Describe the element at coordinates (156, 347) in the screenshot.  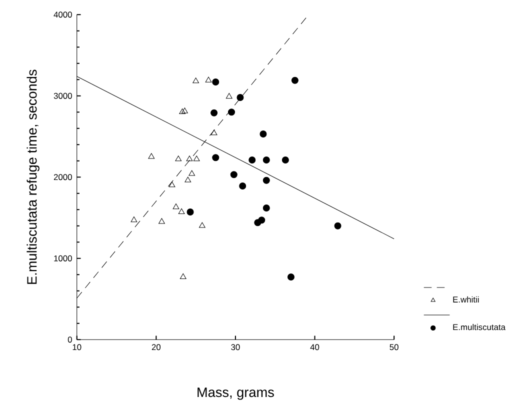
I see `x-tick-label: 20` at that location.